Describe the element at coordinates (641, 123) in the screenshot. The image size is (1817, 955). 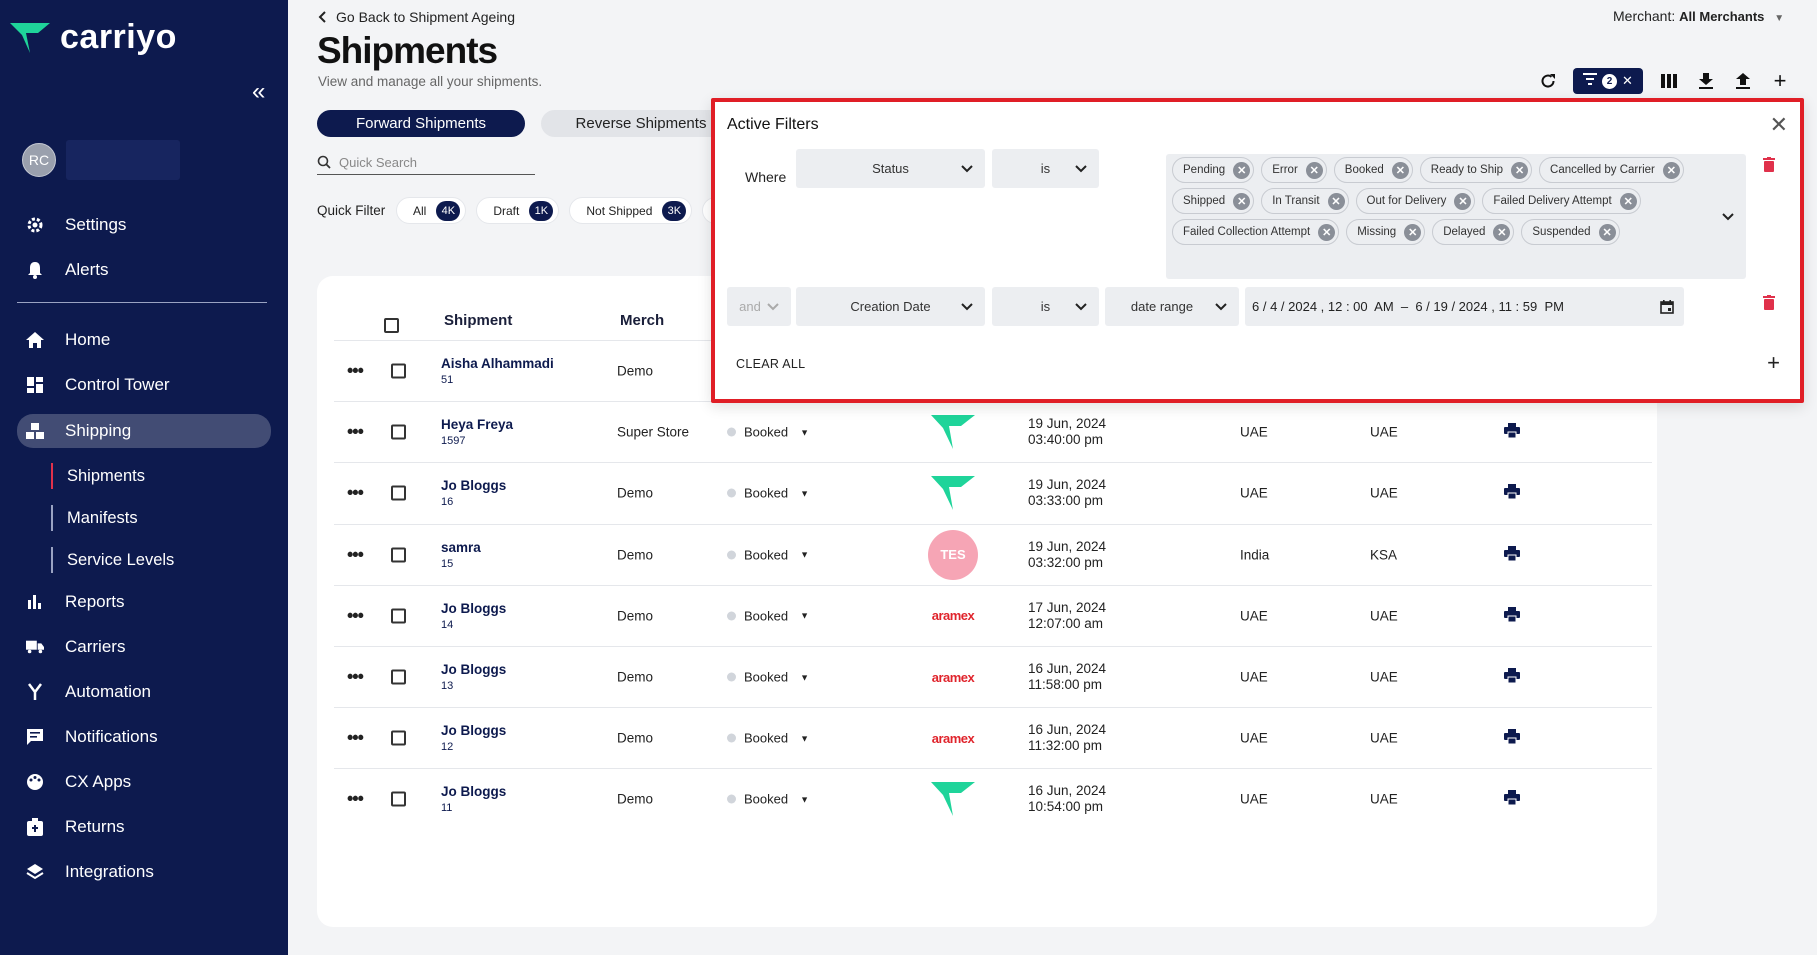
I see `tab-reverse-shipments: Reverse Shipments` at that location.